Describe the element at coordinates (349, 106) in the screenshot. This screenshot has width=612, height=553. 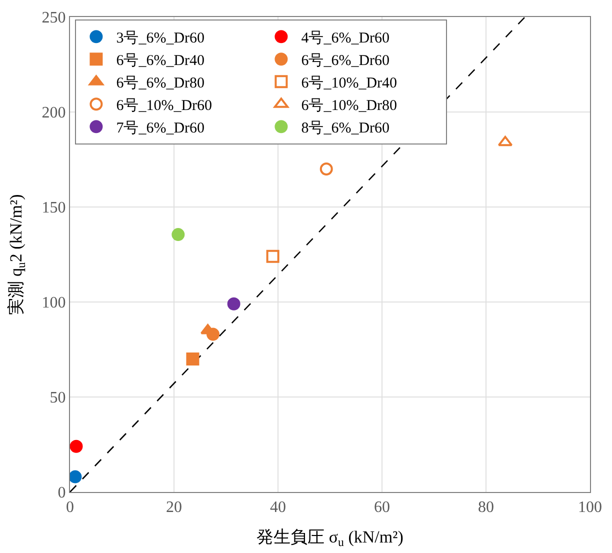
I see `legend-label: 6号_10%_Dr80` at that location.